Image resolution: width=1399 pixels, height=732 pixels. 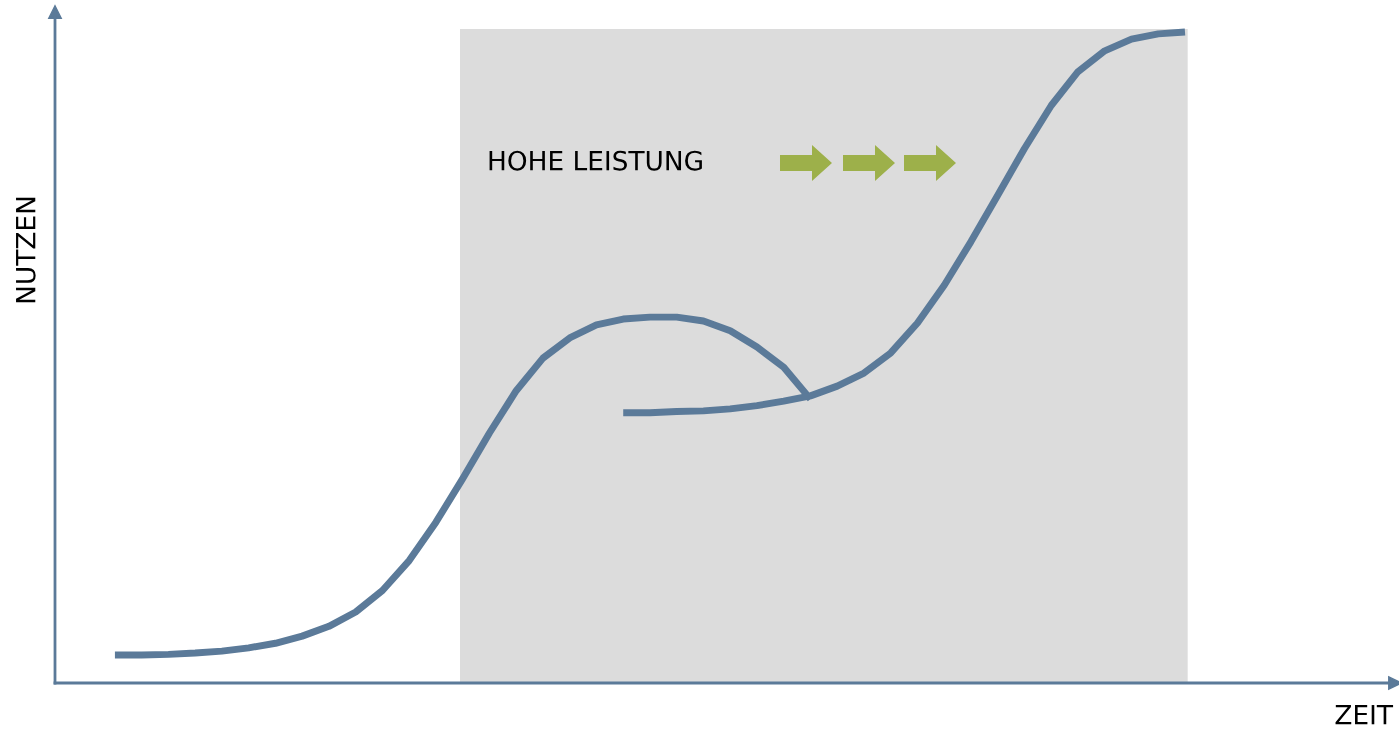 What do you see at coordinates (595, 160) in the screenshot?
I see `annotation: HOHE LEISTUNG` at bounding box center [595, 160].